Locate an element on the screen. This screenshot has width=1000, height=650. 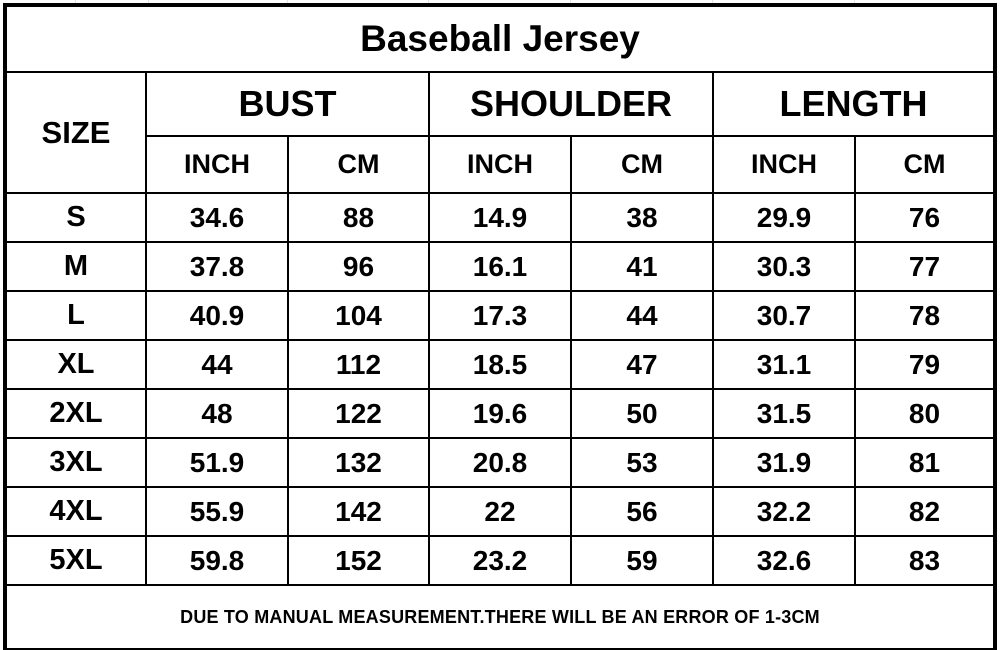
unit-header-row: INCH CM INCH CM INCH CM is located at coordinates (501, 164).